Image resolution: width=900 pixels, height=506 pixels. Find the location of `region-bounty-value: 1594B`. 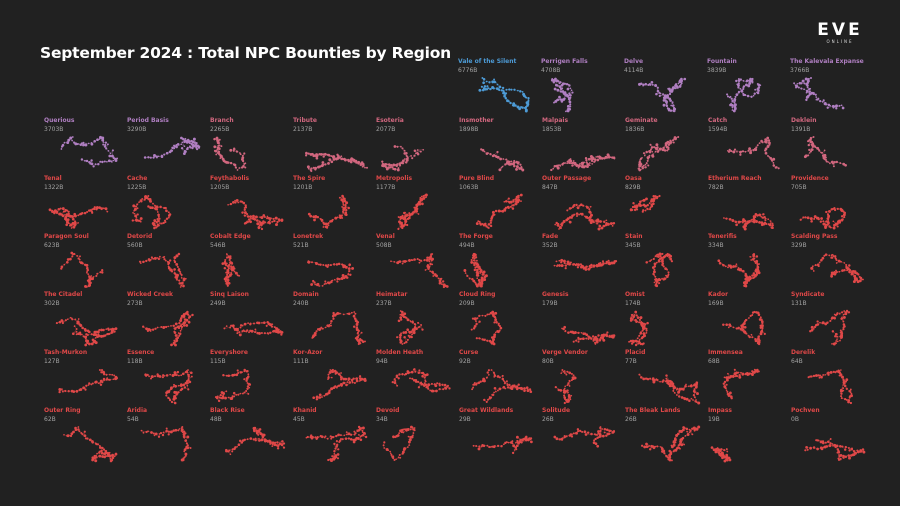

region-bounty-value: 1594B is located at coordinates (718, 129).